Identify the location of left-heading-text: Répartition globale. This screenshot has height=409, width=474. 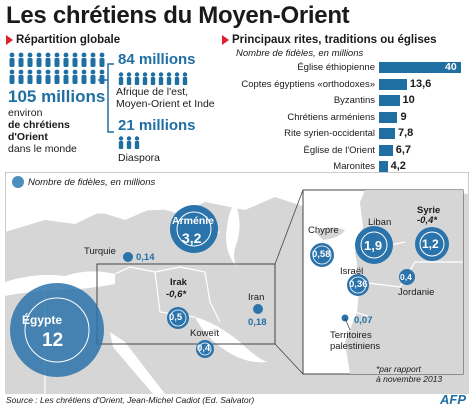
(68, 40).